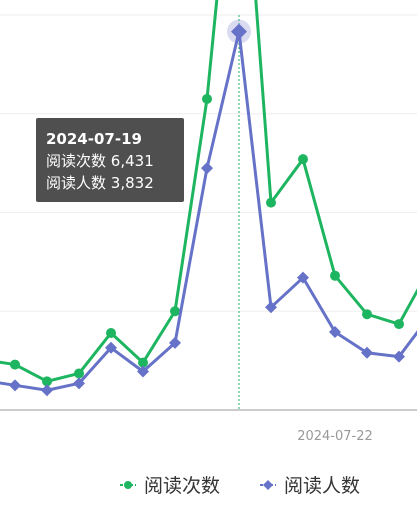  I want to click on legend-marker-readers, so click(268, 485).